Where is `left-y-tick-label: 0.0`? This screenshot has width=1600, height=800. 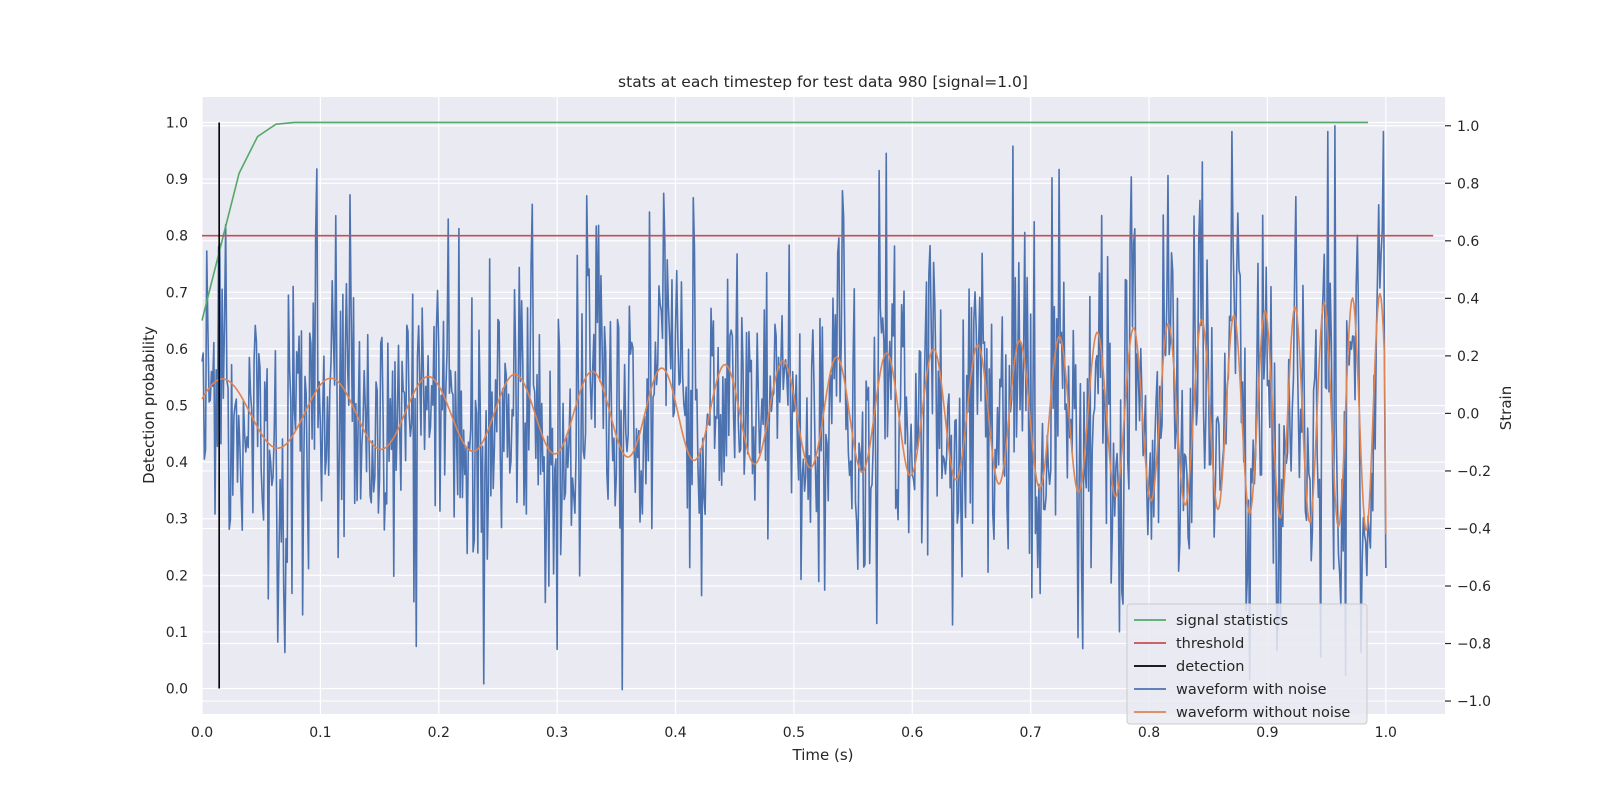 left-y-tick-label: 0.0 is located at coordinates (177, 690).